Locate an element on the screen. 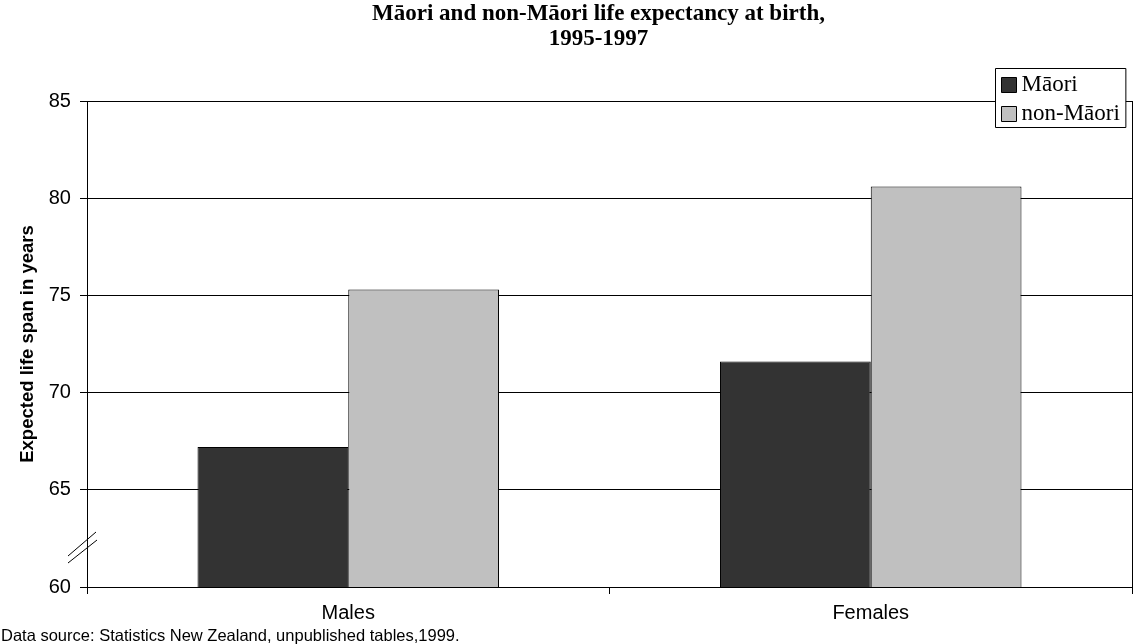  x-tick-label: Males is located at coordinates (348, 611).